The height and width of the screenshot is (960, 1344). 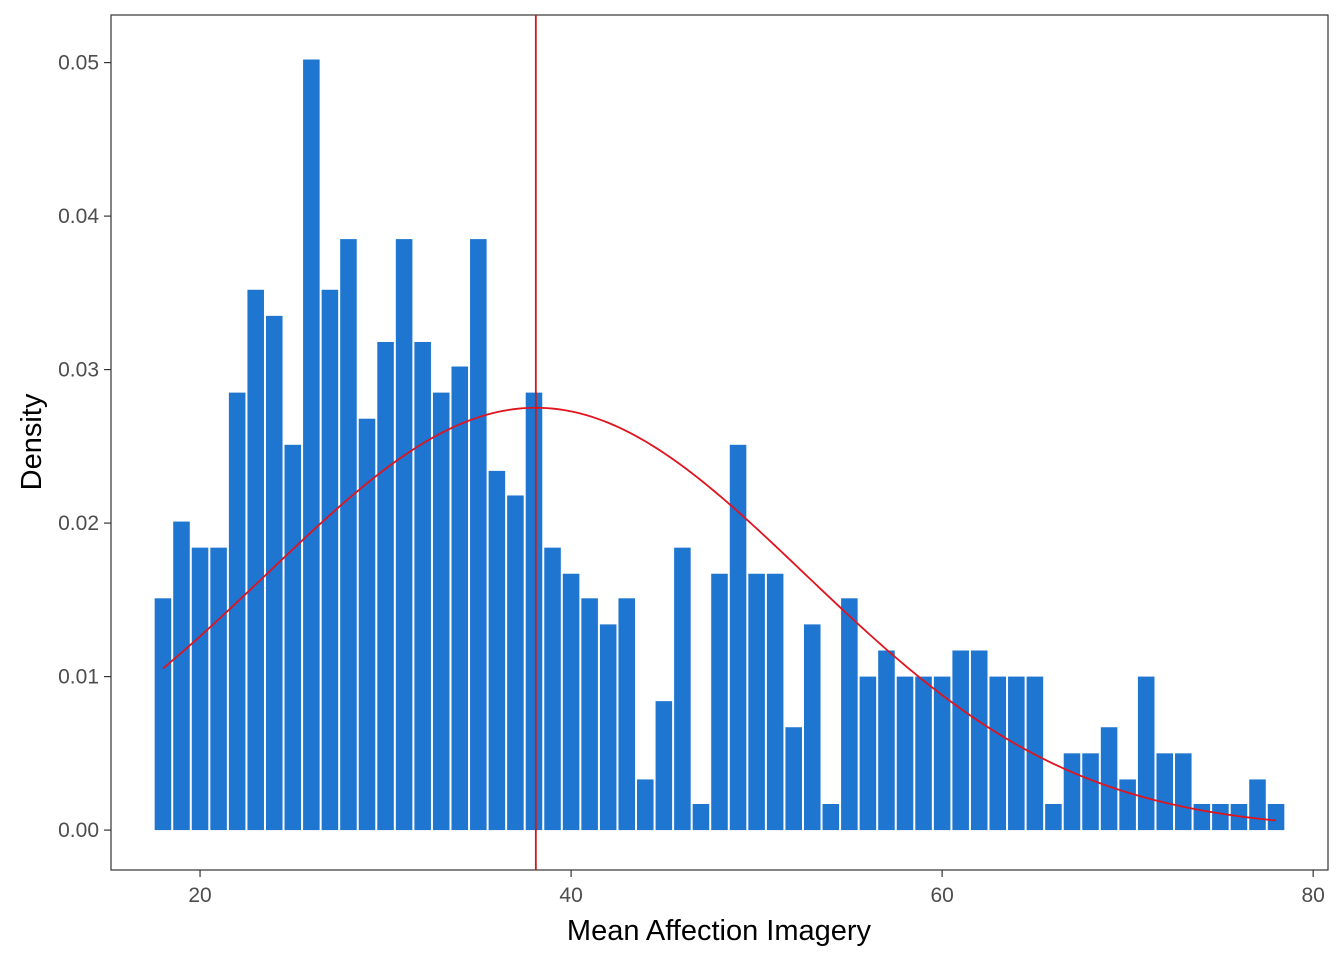 I want to click on y-axis-title: Density, so click(x=32, y=441).